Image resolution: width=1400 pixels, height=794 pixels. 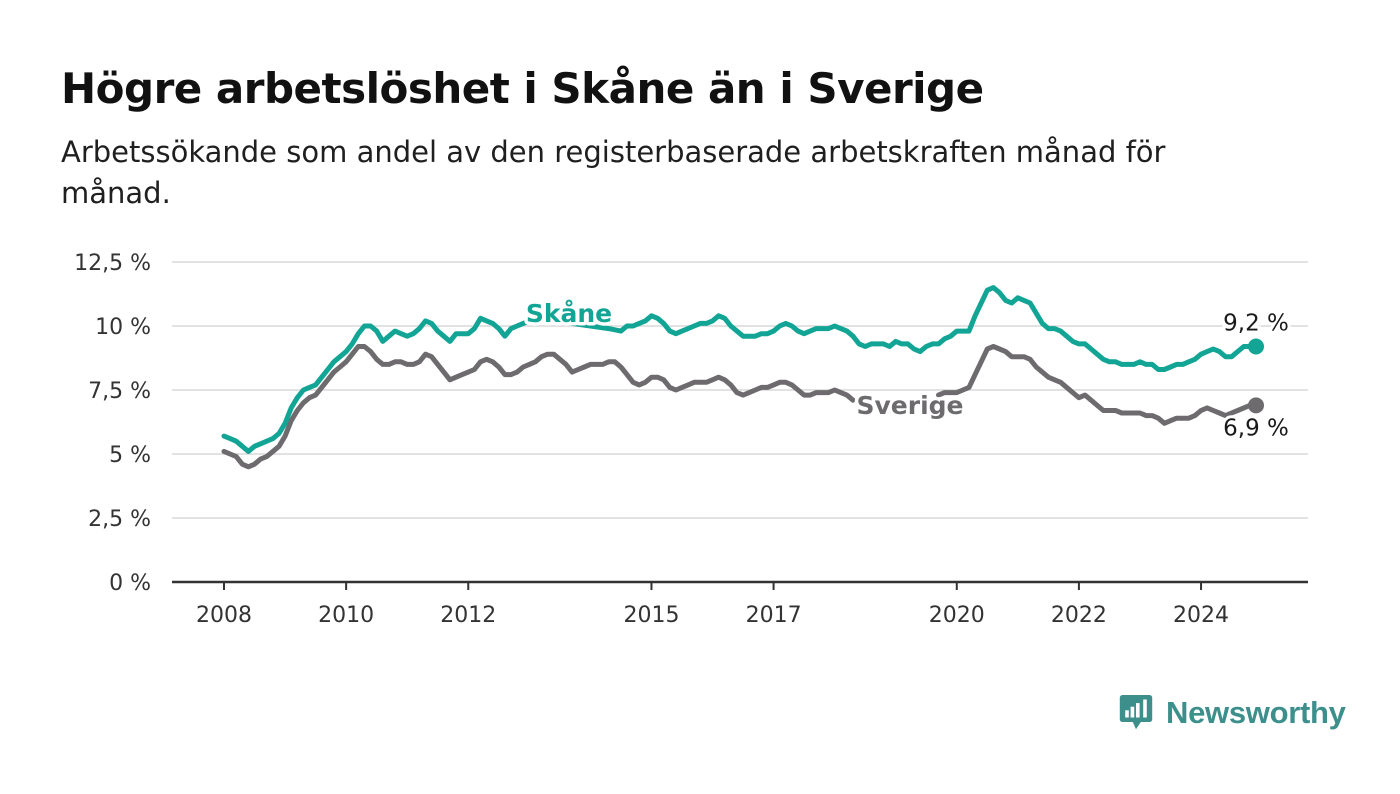 I want to click on series-label-skane: Skåne, so click(x=569, y=313).